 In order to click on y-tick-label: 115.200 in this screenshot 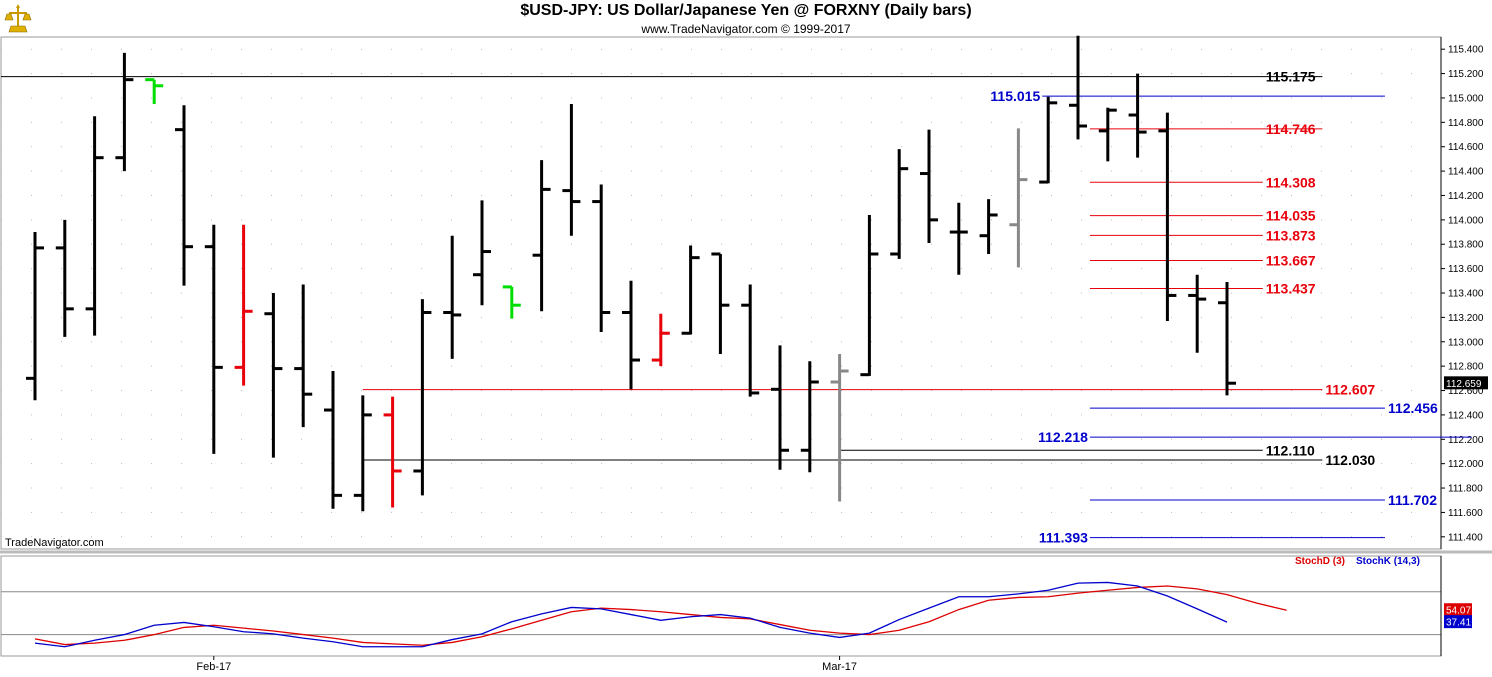, I will do `click(1466, 74)`.